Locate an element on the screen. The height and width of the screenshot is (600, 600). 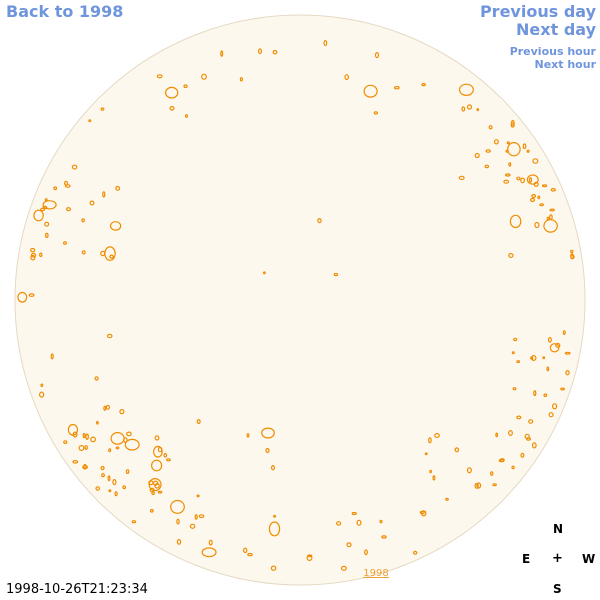
year-link-label: 1998 is located at coordinates (375, 573).